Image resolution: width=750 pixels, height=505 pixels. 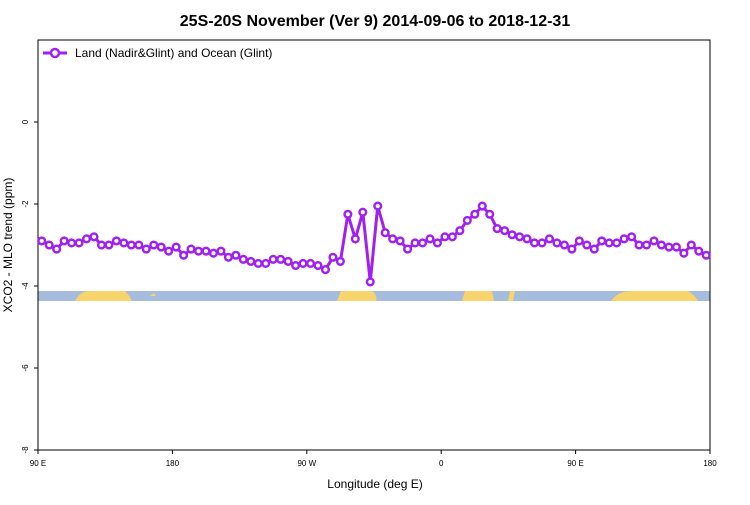 What do you see at coordinates (25, 368) in the screenshot?
I see `y-tick-label: -6` at bounding box center [25, 368].